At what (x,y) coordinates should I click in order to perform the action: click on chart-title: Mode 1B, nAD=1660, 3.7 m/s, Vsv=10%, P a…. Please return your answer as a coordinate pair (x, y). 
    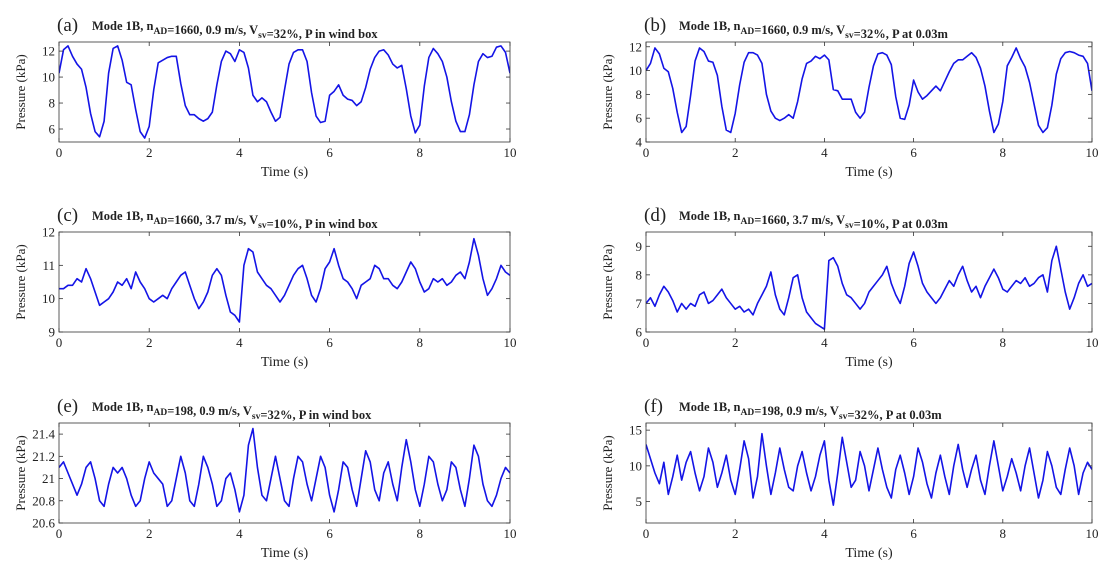
    Looking at the image, I should click on (813, 220).